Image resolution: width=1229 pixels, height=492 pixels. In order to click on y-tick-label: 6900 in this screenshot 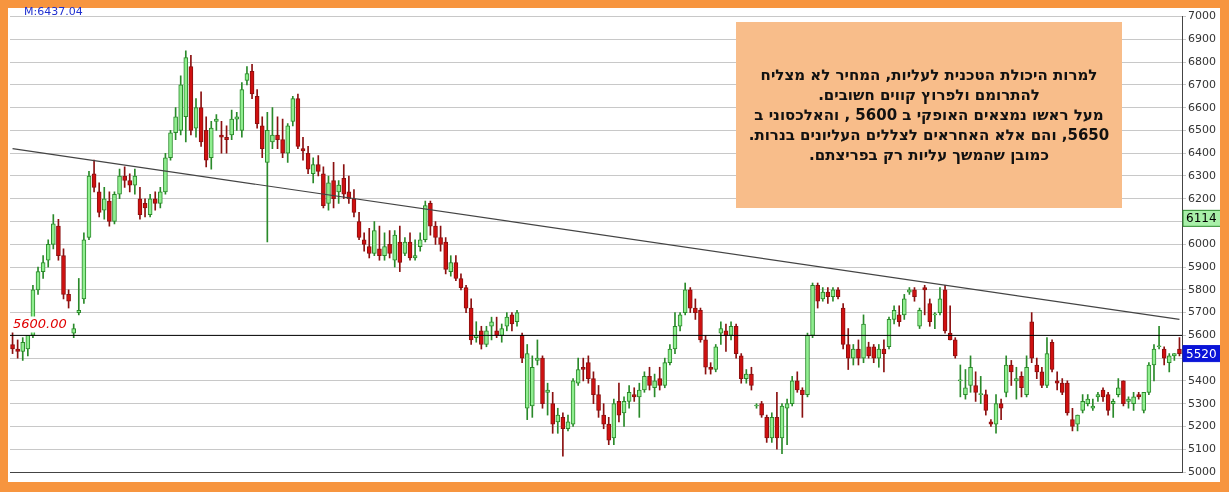, I will do `click(1202, 39)`.